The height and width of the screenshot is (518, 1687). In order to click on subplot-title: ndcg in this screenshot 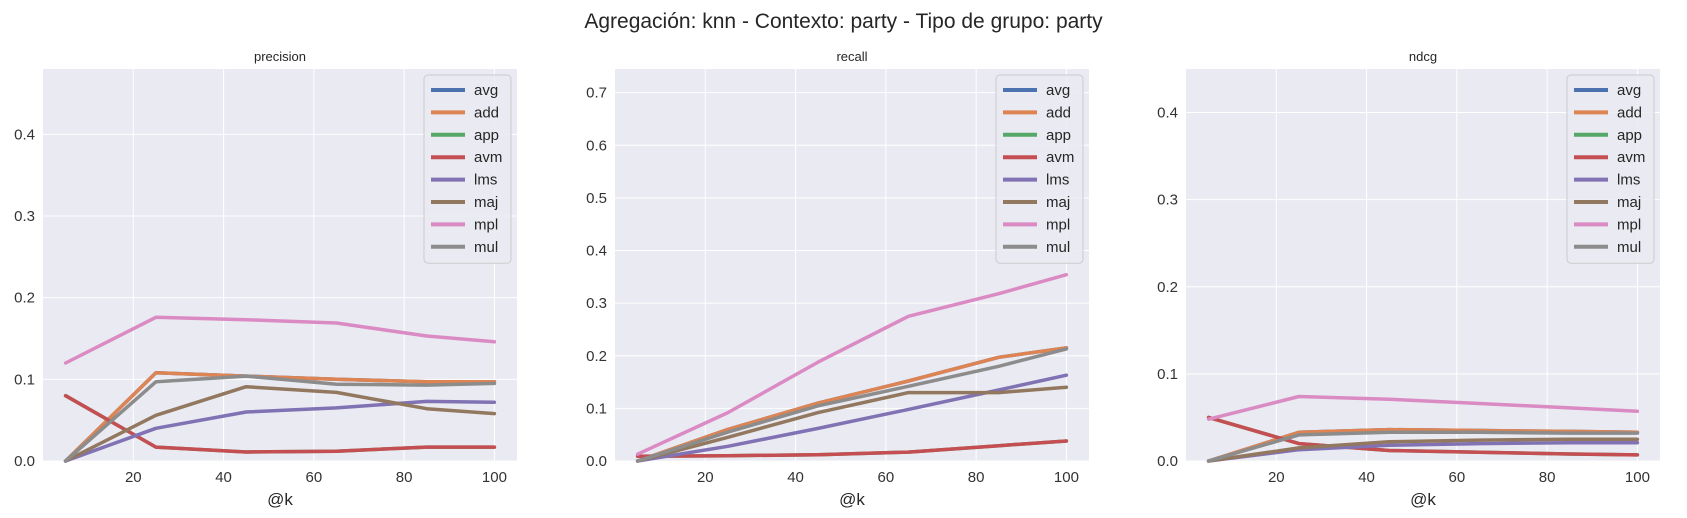, I will do `click(1423, 56)`.